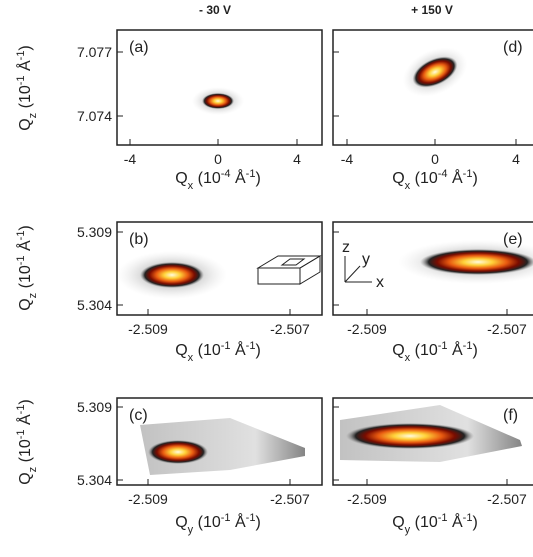  I want to click on inset, so click(314, 270).